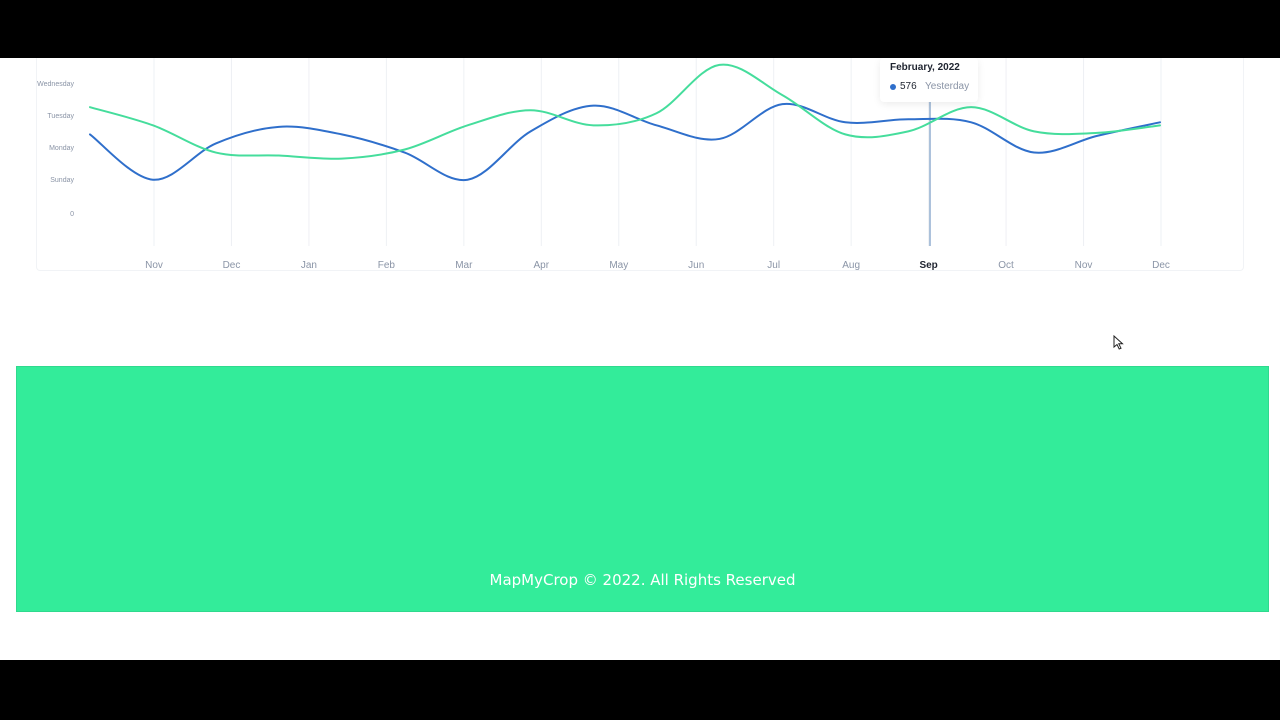 The width and height of the screenshot is (1280, 720). I want to click on chart-series, so click(625, 122).